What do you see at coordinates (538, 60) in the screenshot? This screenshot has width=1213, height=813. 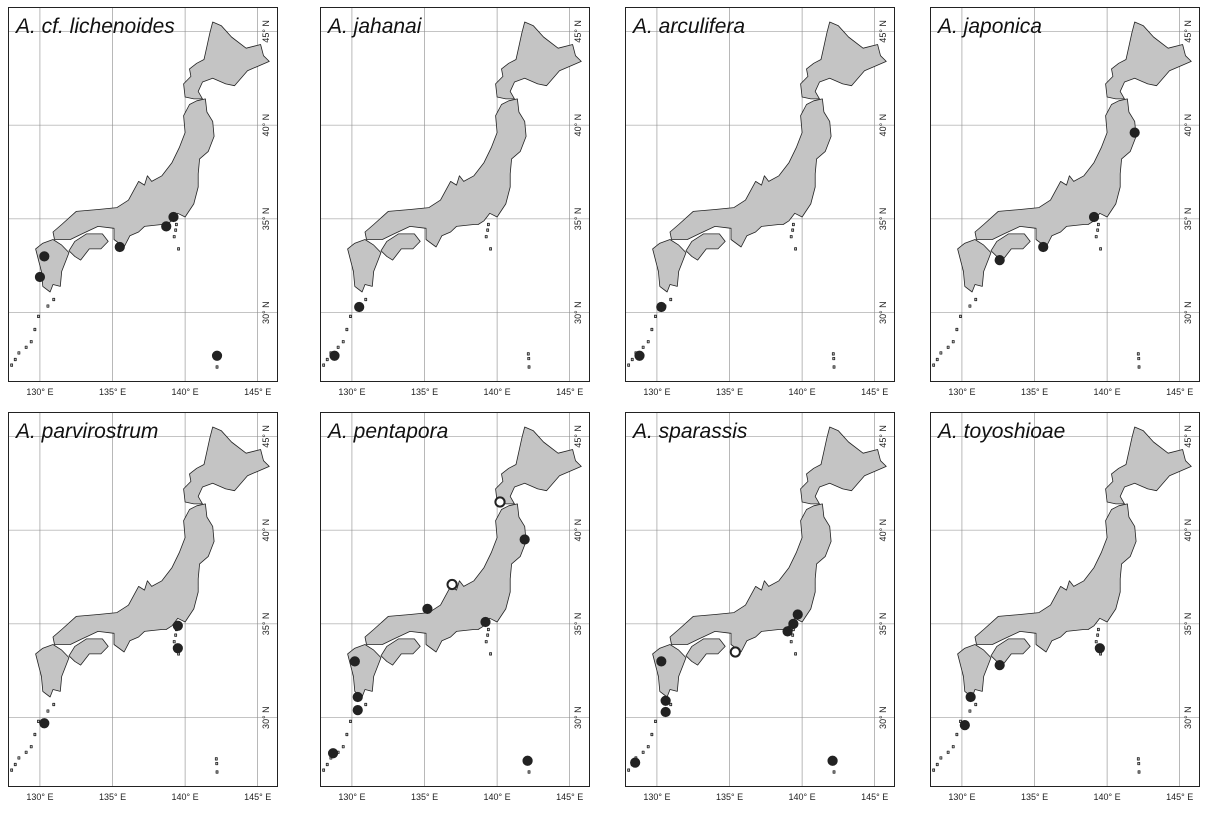 I see `hokkaido-island` at bounding box center [538, 60].